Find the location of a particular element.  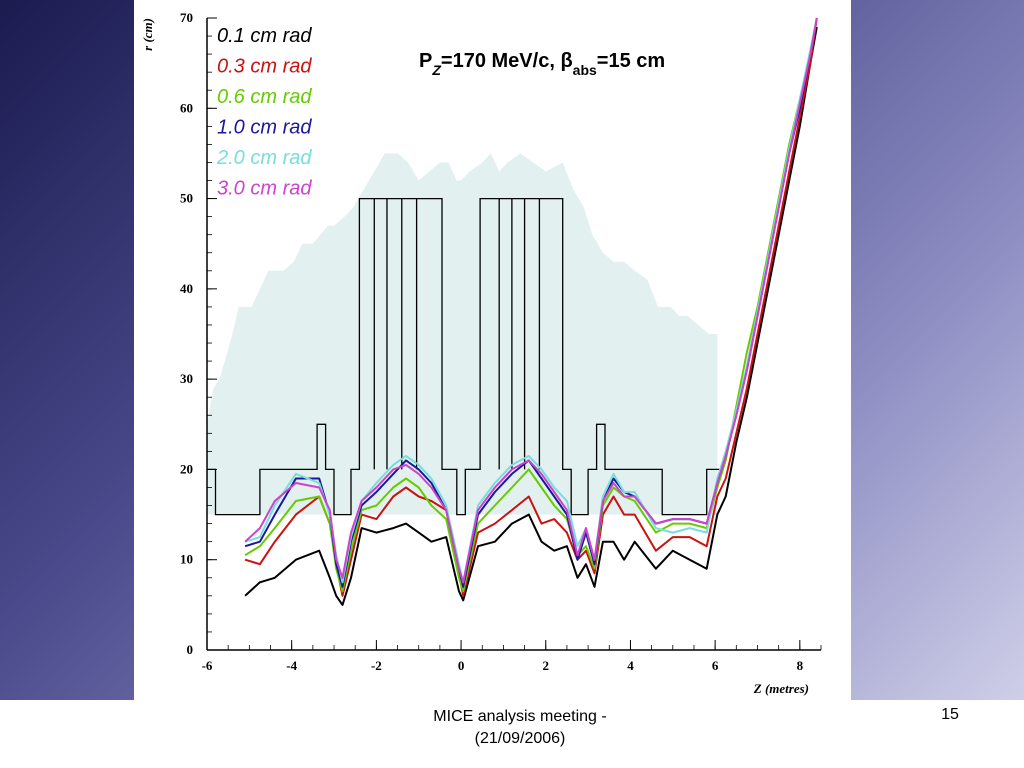

slide-footer-band is located at coordinates (512, 734).